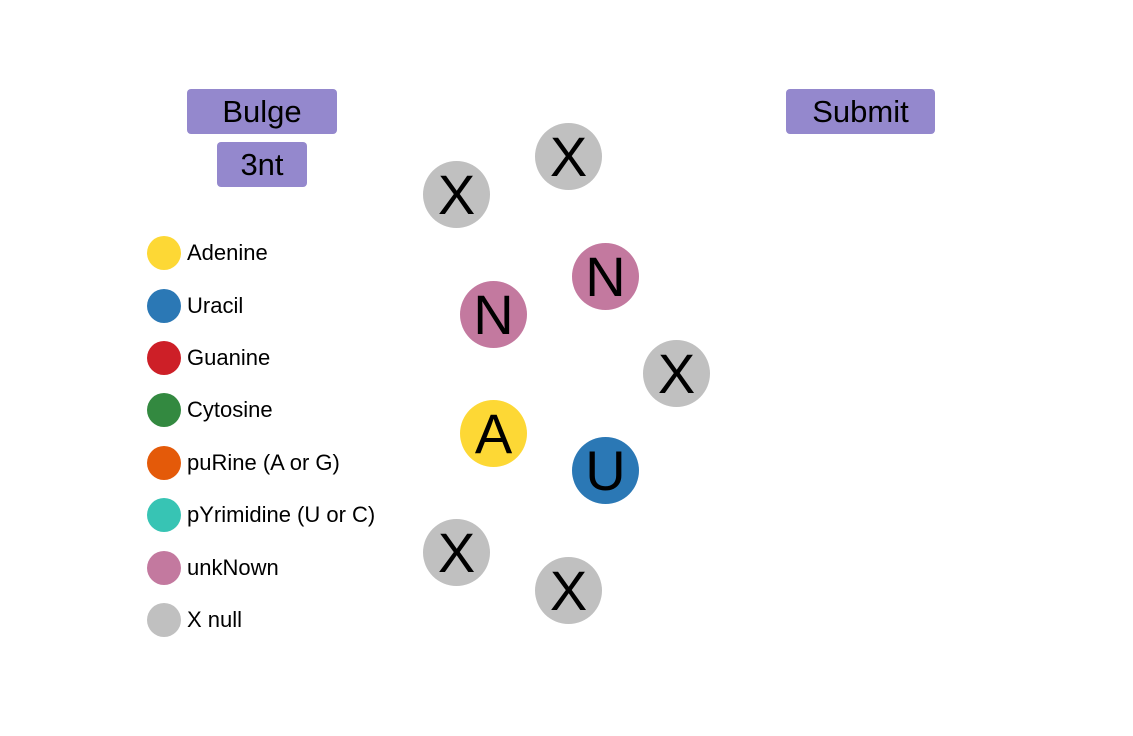  I want to click on nucleotide-pair-left-2: A, so click(493, 433).